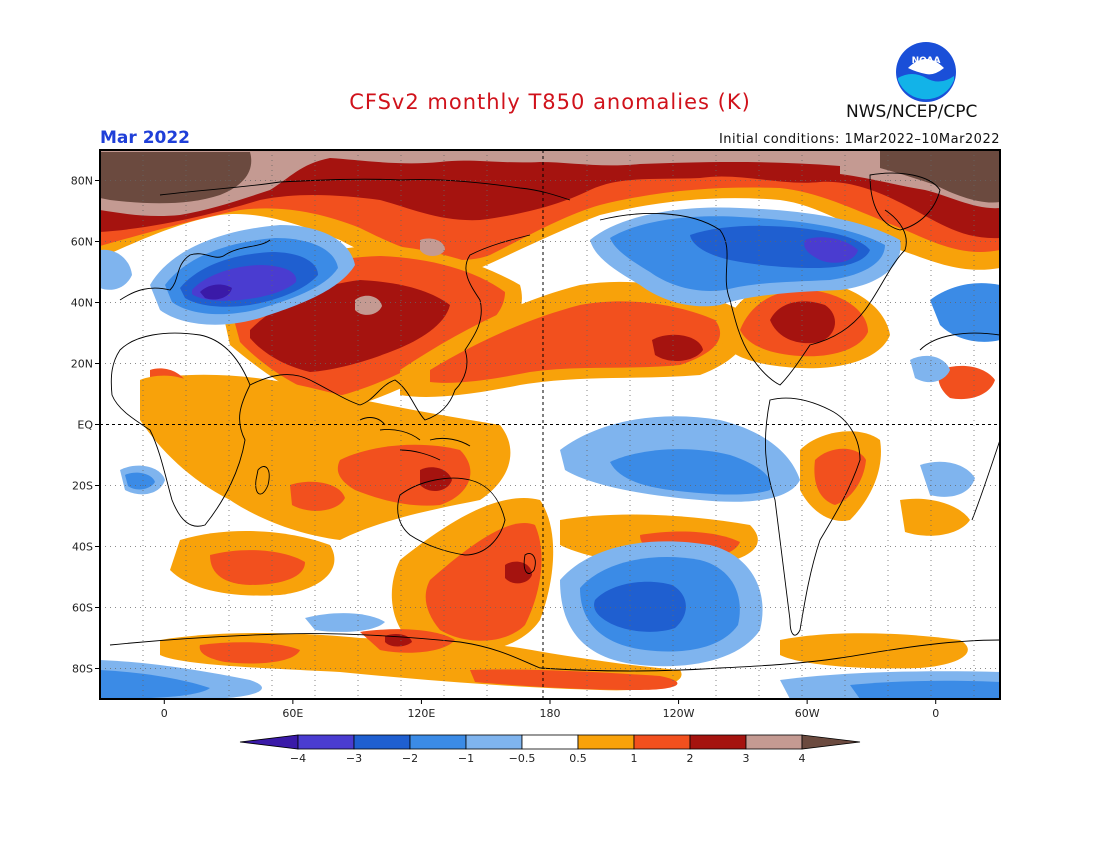  Describe the element at coordinates (926, 72) in the screenshot. I see `noaa-logo: NOAA` at that location.